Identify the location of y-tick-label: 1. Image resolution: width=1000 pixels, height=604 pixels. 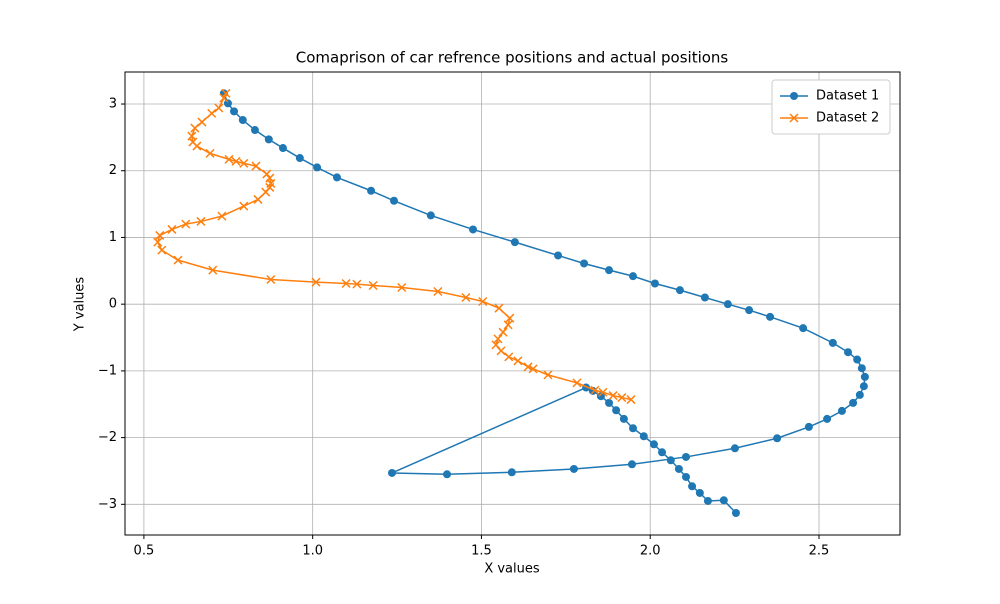
(113, 237).